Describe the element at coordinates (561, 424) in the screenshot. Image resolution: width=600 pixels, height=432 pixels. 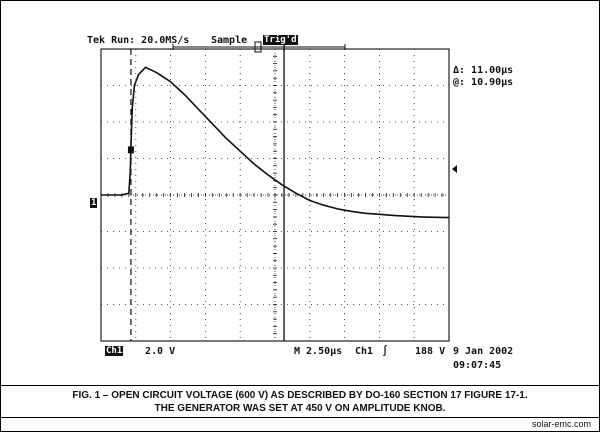
I see `source-credit: solar-emc.com` at that location.